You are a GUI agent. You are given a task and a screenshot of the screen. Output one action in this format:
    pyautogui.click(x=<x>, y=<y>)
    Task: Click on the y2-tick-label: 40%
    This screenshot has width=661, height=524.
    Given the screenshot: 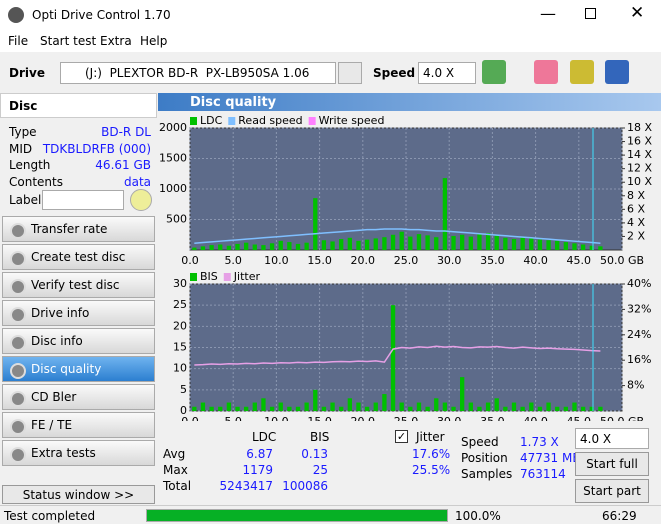 What is the action you would take?
    pyautogui.click(x=639, y=283)
    